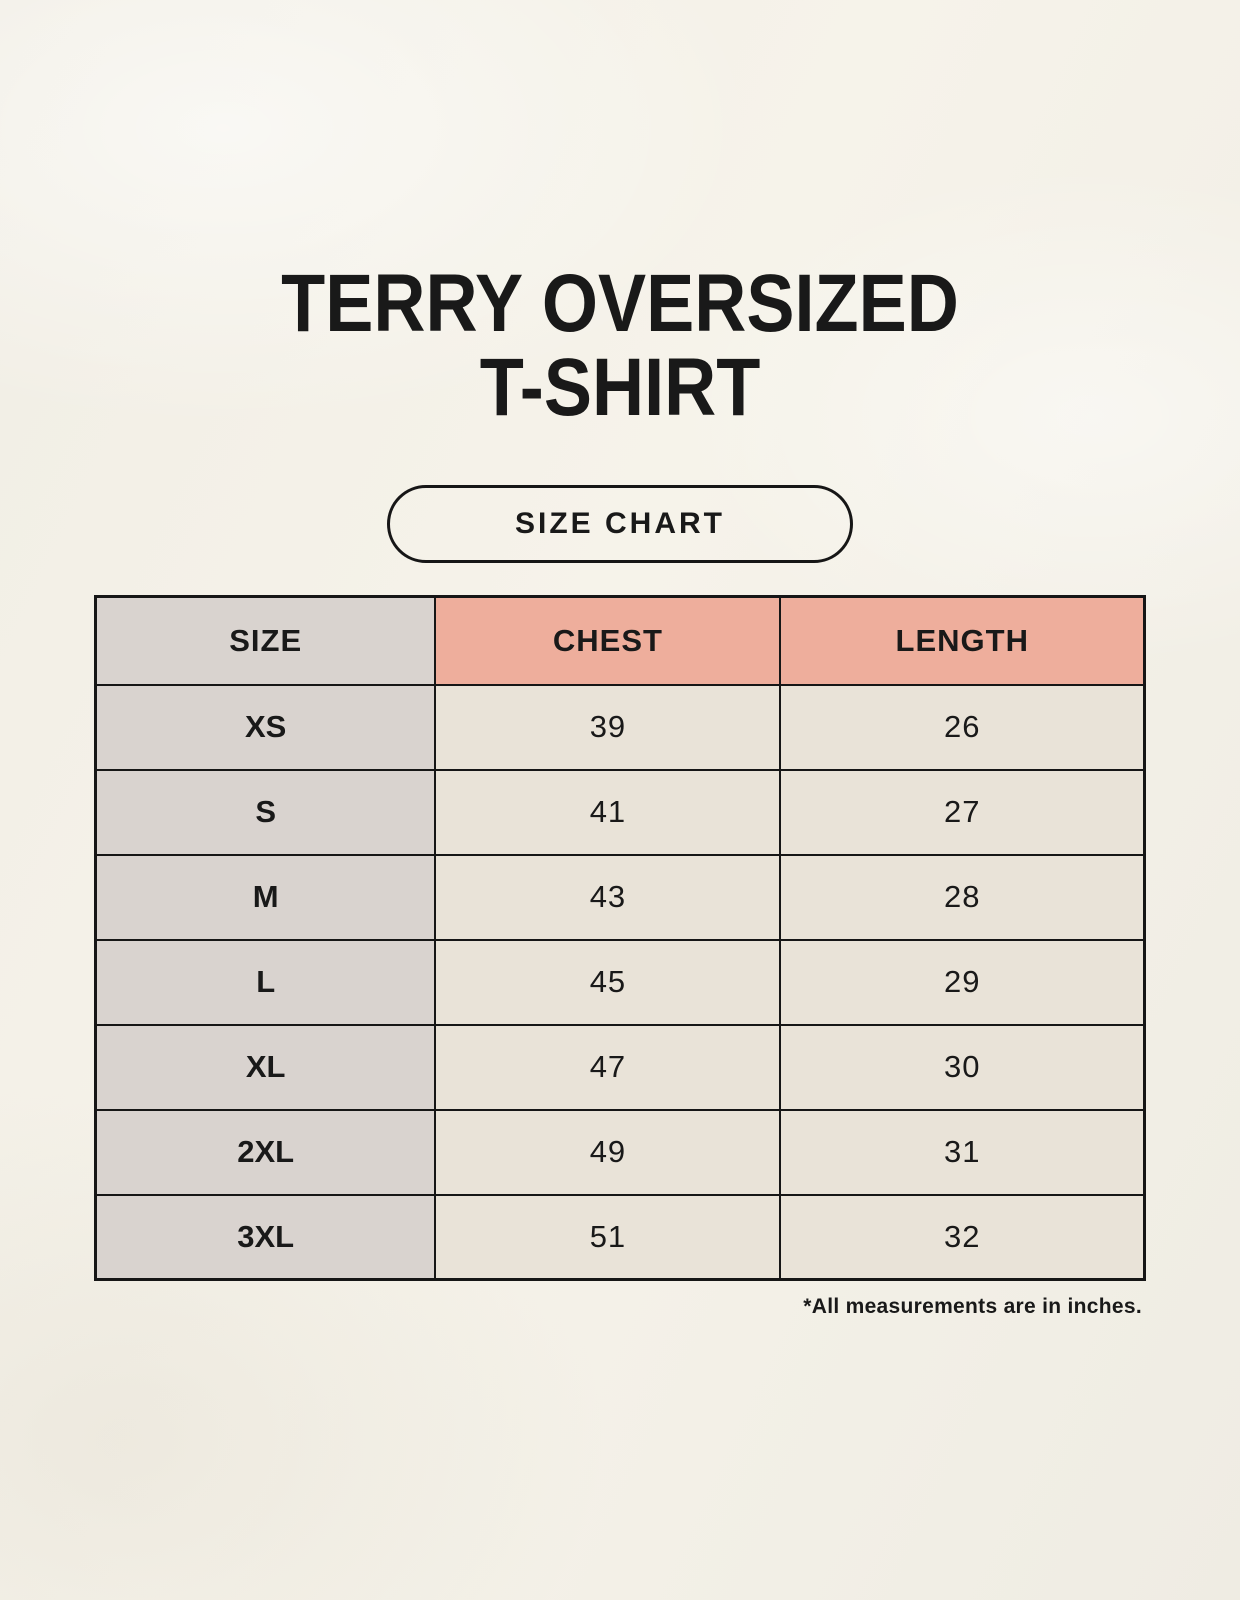 Image resolution: width=1240 pixels, height=1600 pixels. I want to click on title-line-1: TERRY OVERSIZED, so click(620, 303).